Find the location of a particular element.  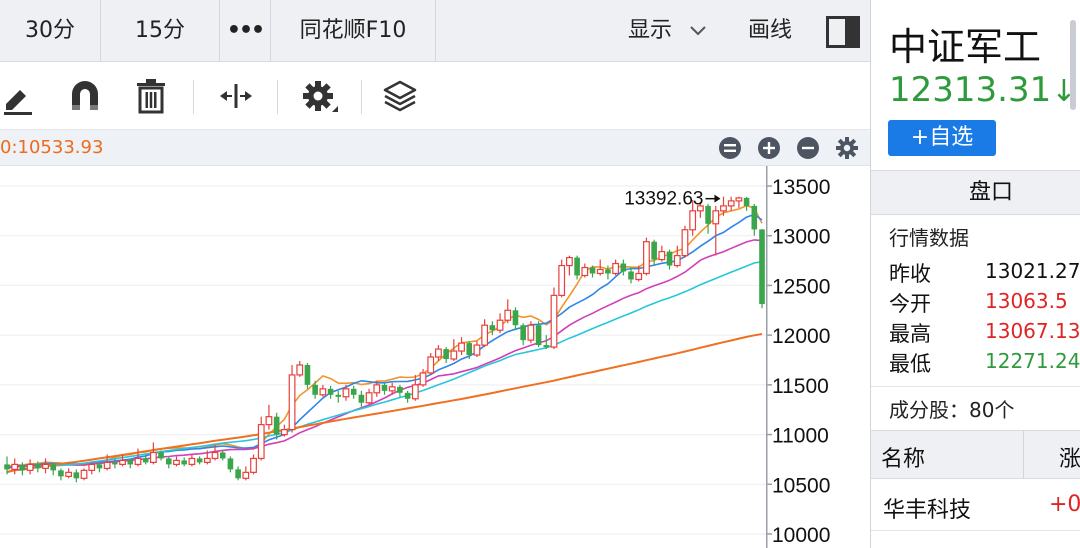

split-icon is located at coordinates (236, 96).